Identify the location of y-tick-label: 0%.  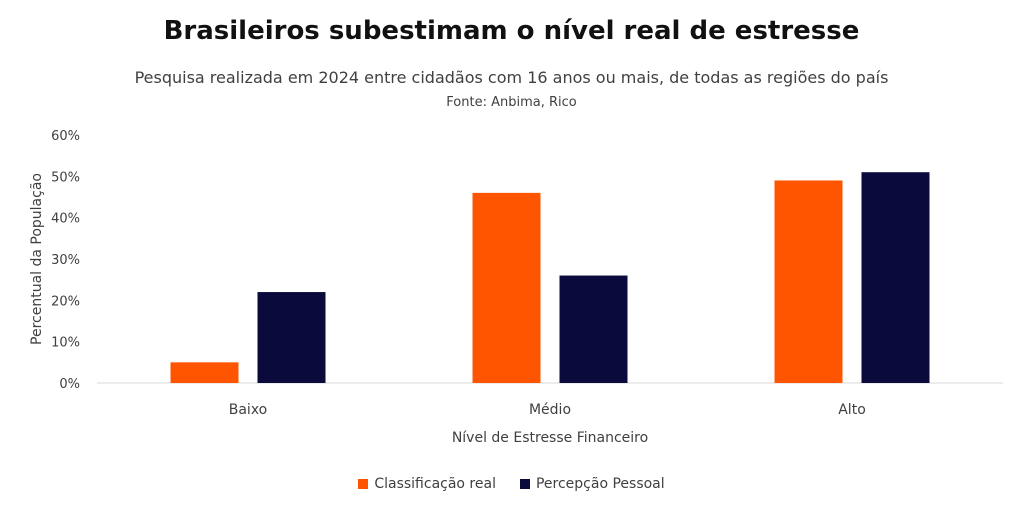
(69, 384).